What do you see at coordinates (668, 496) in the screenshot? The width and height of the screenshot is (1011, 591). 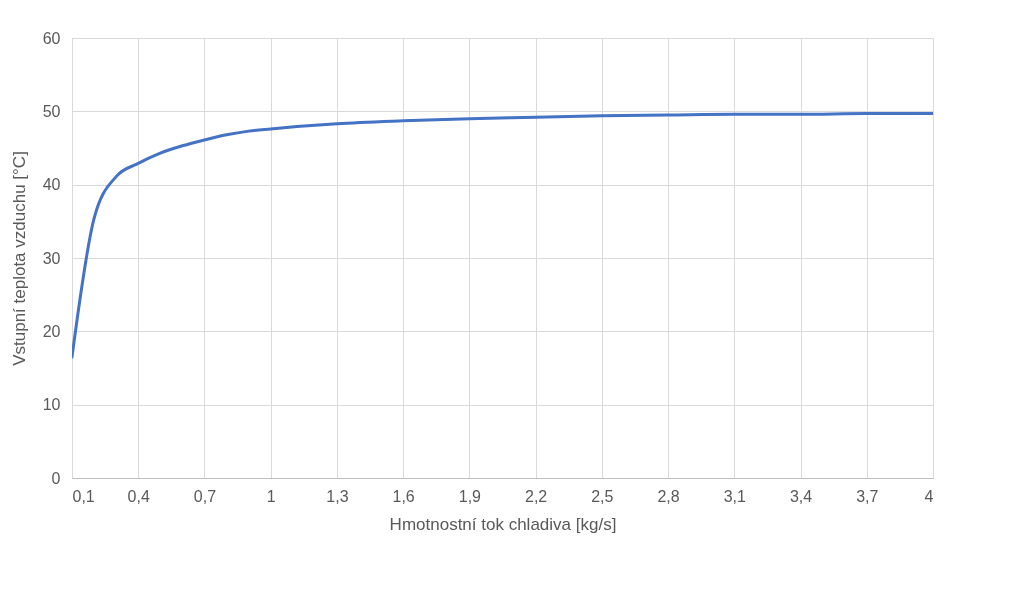 I see `x-tick-label: 2,8` at bounding box center [668, 496].